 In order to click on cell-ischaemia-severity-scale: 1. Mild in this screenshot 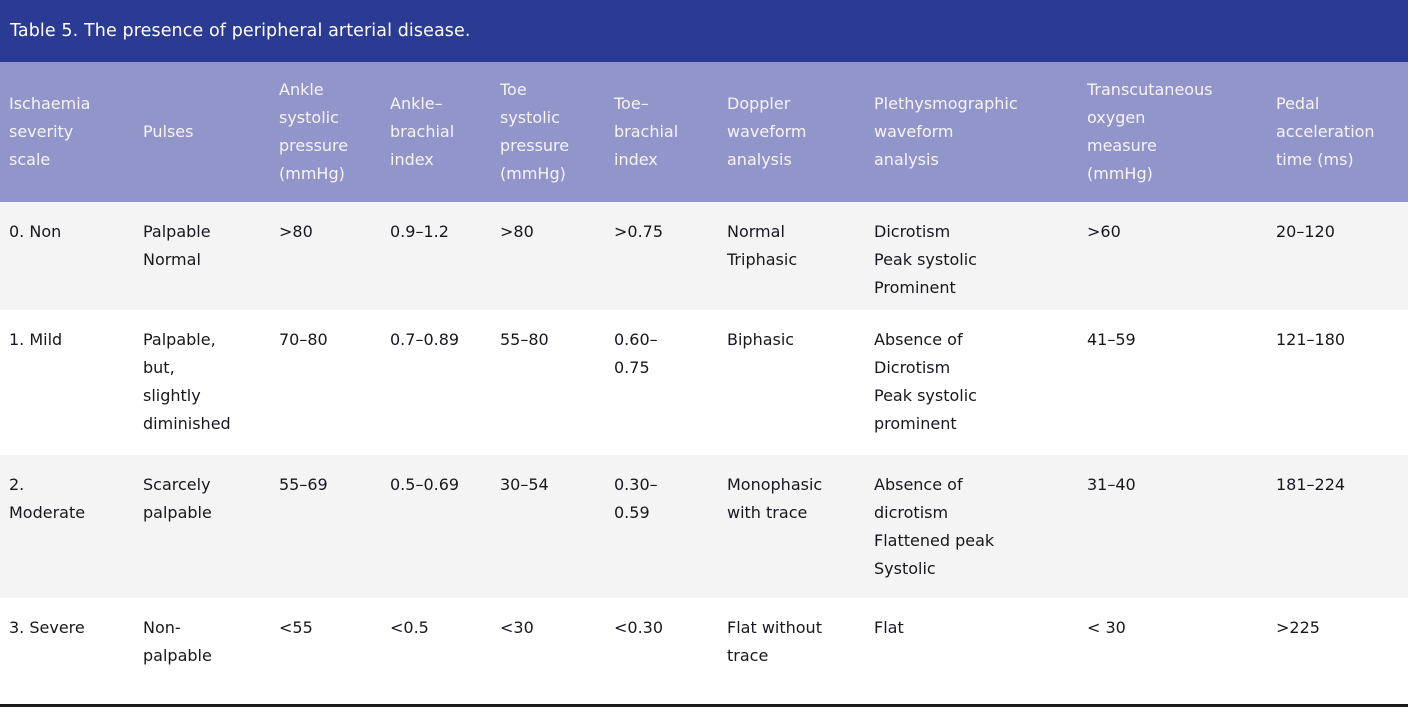, I will do `click(36, 339)`.